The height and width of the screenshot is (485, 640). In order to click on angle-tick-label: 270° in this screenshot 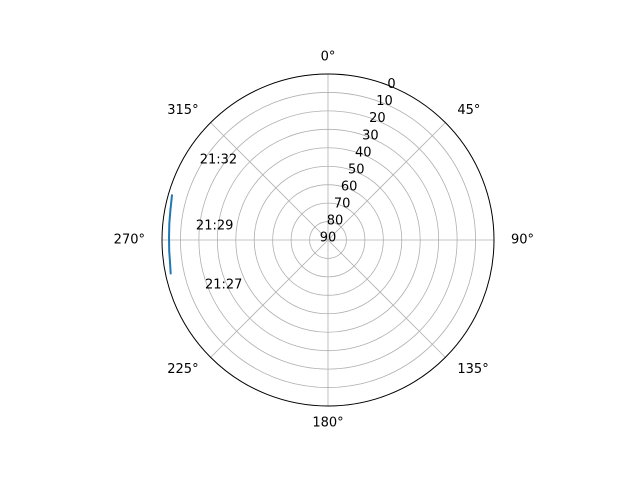, I will do `click(129, 240)`.